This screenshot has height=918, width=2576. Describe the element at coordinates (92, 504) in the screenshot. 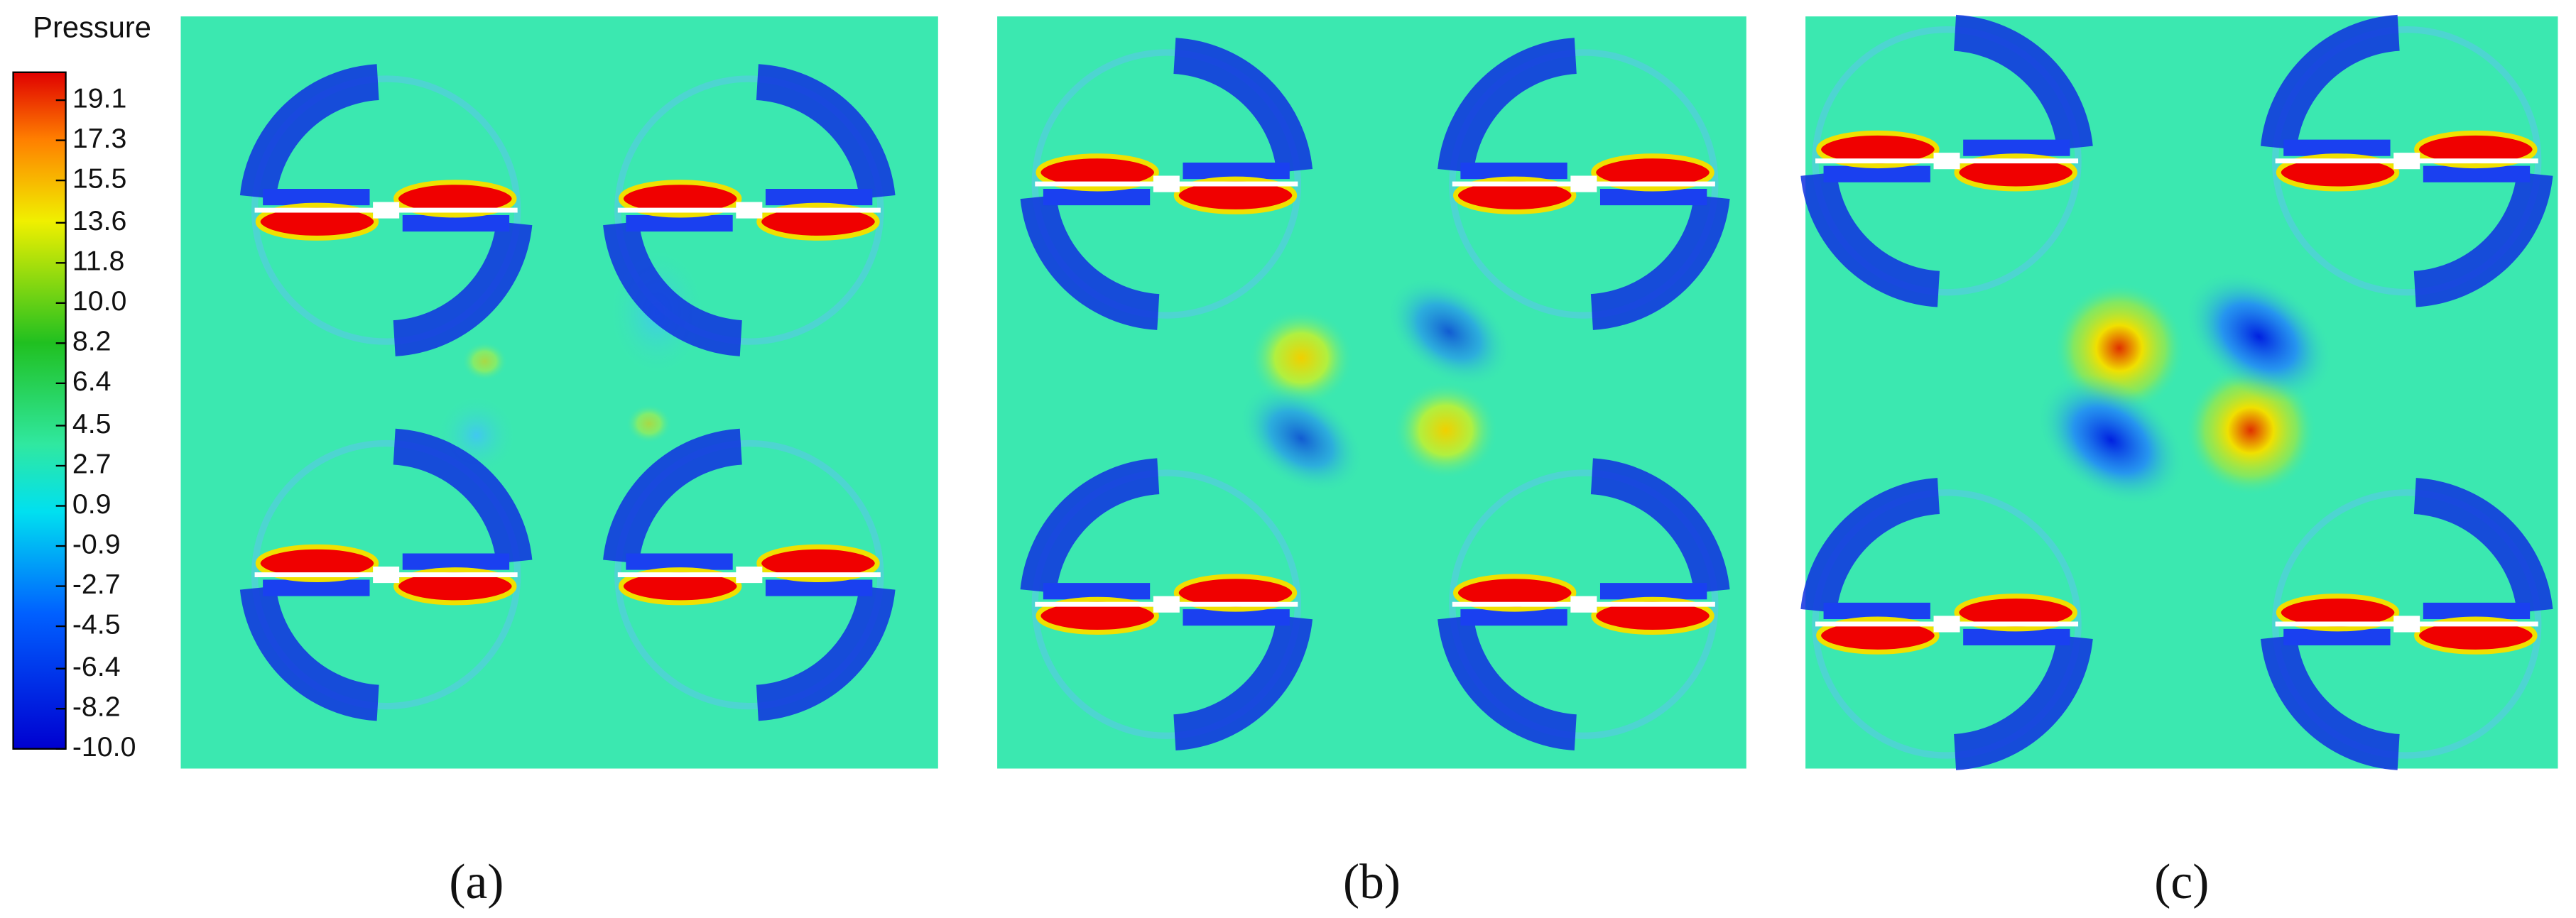

I see `colorbar-tick-label: 0.9` at that location.